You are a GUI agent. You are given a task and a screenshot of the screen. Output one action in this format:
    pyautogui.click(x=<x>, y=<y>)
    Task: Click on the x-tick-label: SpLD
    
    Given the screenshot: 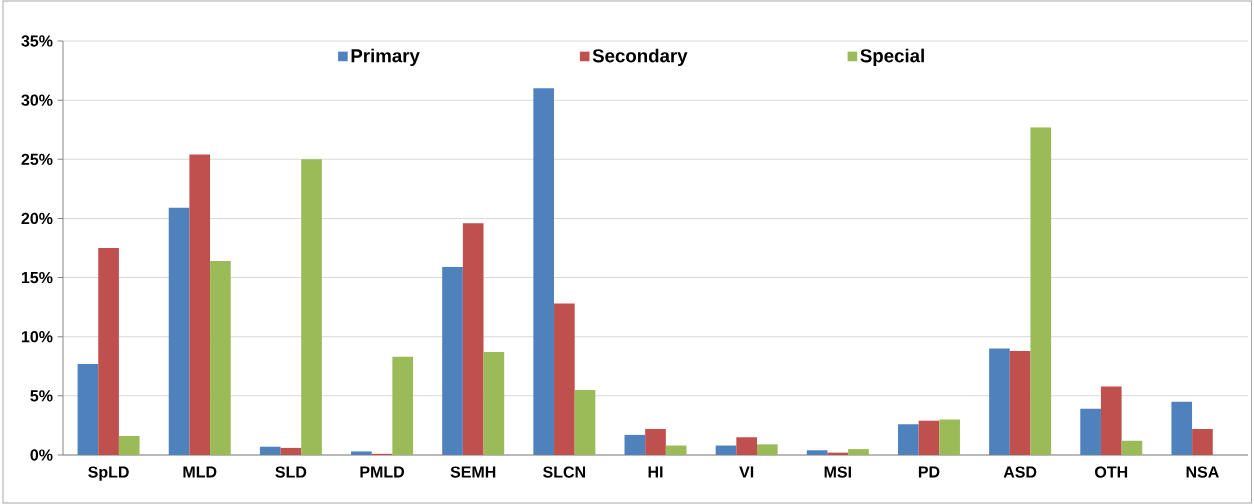 What is the action you would take?
    pyautogui.click(x=108, y=473)
    